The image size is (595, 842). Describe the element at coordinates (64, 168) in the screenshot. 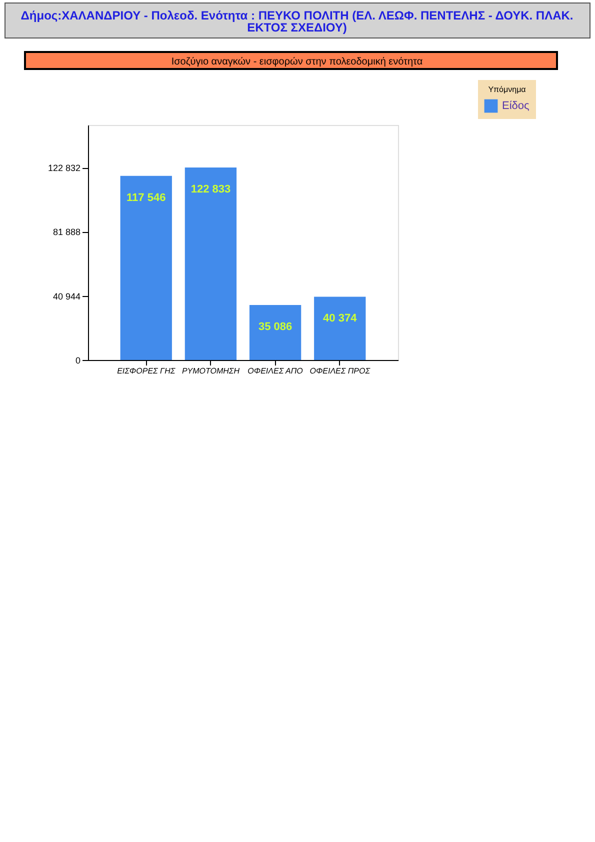

I see `y-tick-label: 122 832` at that location.